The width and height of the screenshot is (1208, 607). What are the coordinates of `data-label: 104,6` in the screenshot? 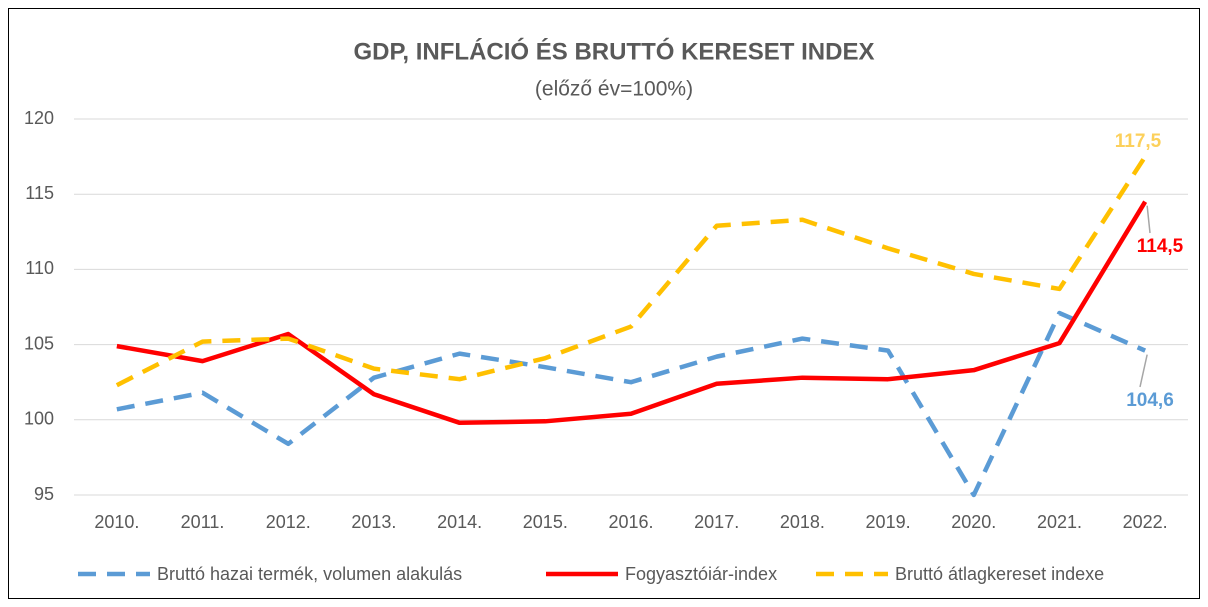 It's located at (1150, 400).